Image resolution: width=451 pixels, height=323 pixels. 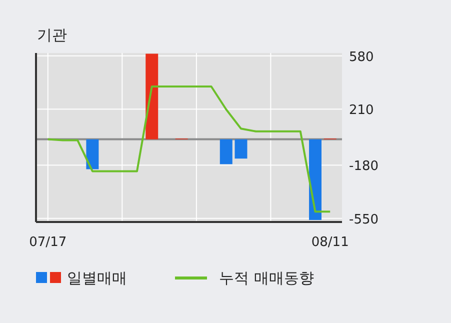 I want to click on legend-label: 일별매매, so click(x=97, y=278).